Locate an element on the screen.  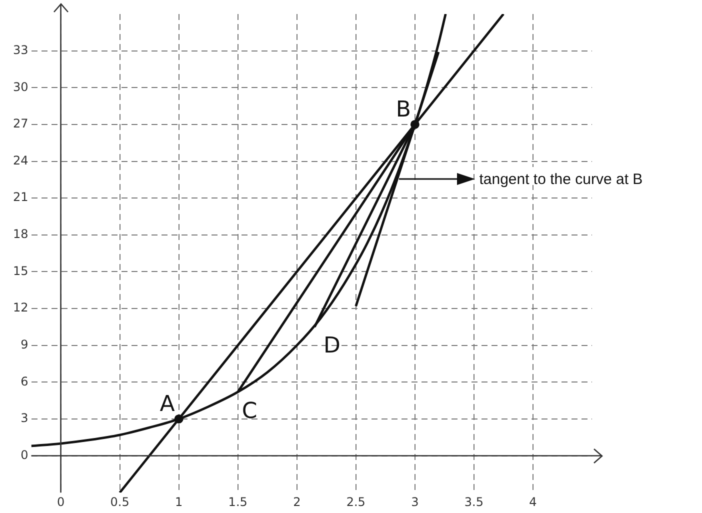
annotation: B is located at coordinates (403, 109).